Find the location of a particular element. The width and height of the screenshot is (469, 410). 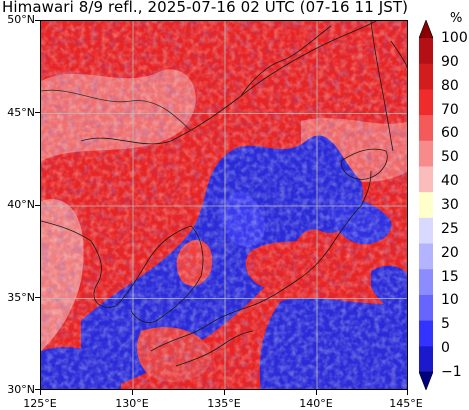

lat-label-35: 35°N is located at coordinates (21, 297).